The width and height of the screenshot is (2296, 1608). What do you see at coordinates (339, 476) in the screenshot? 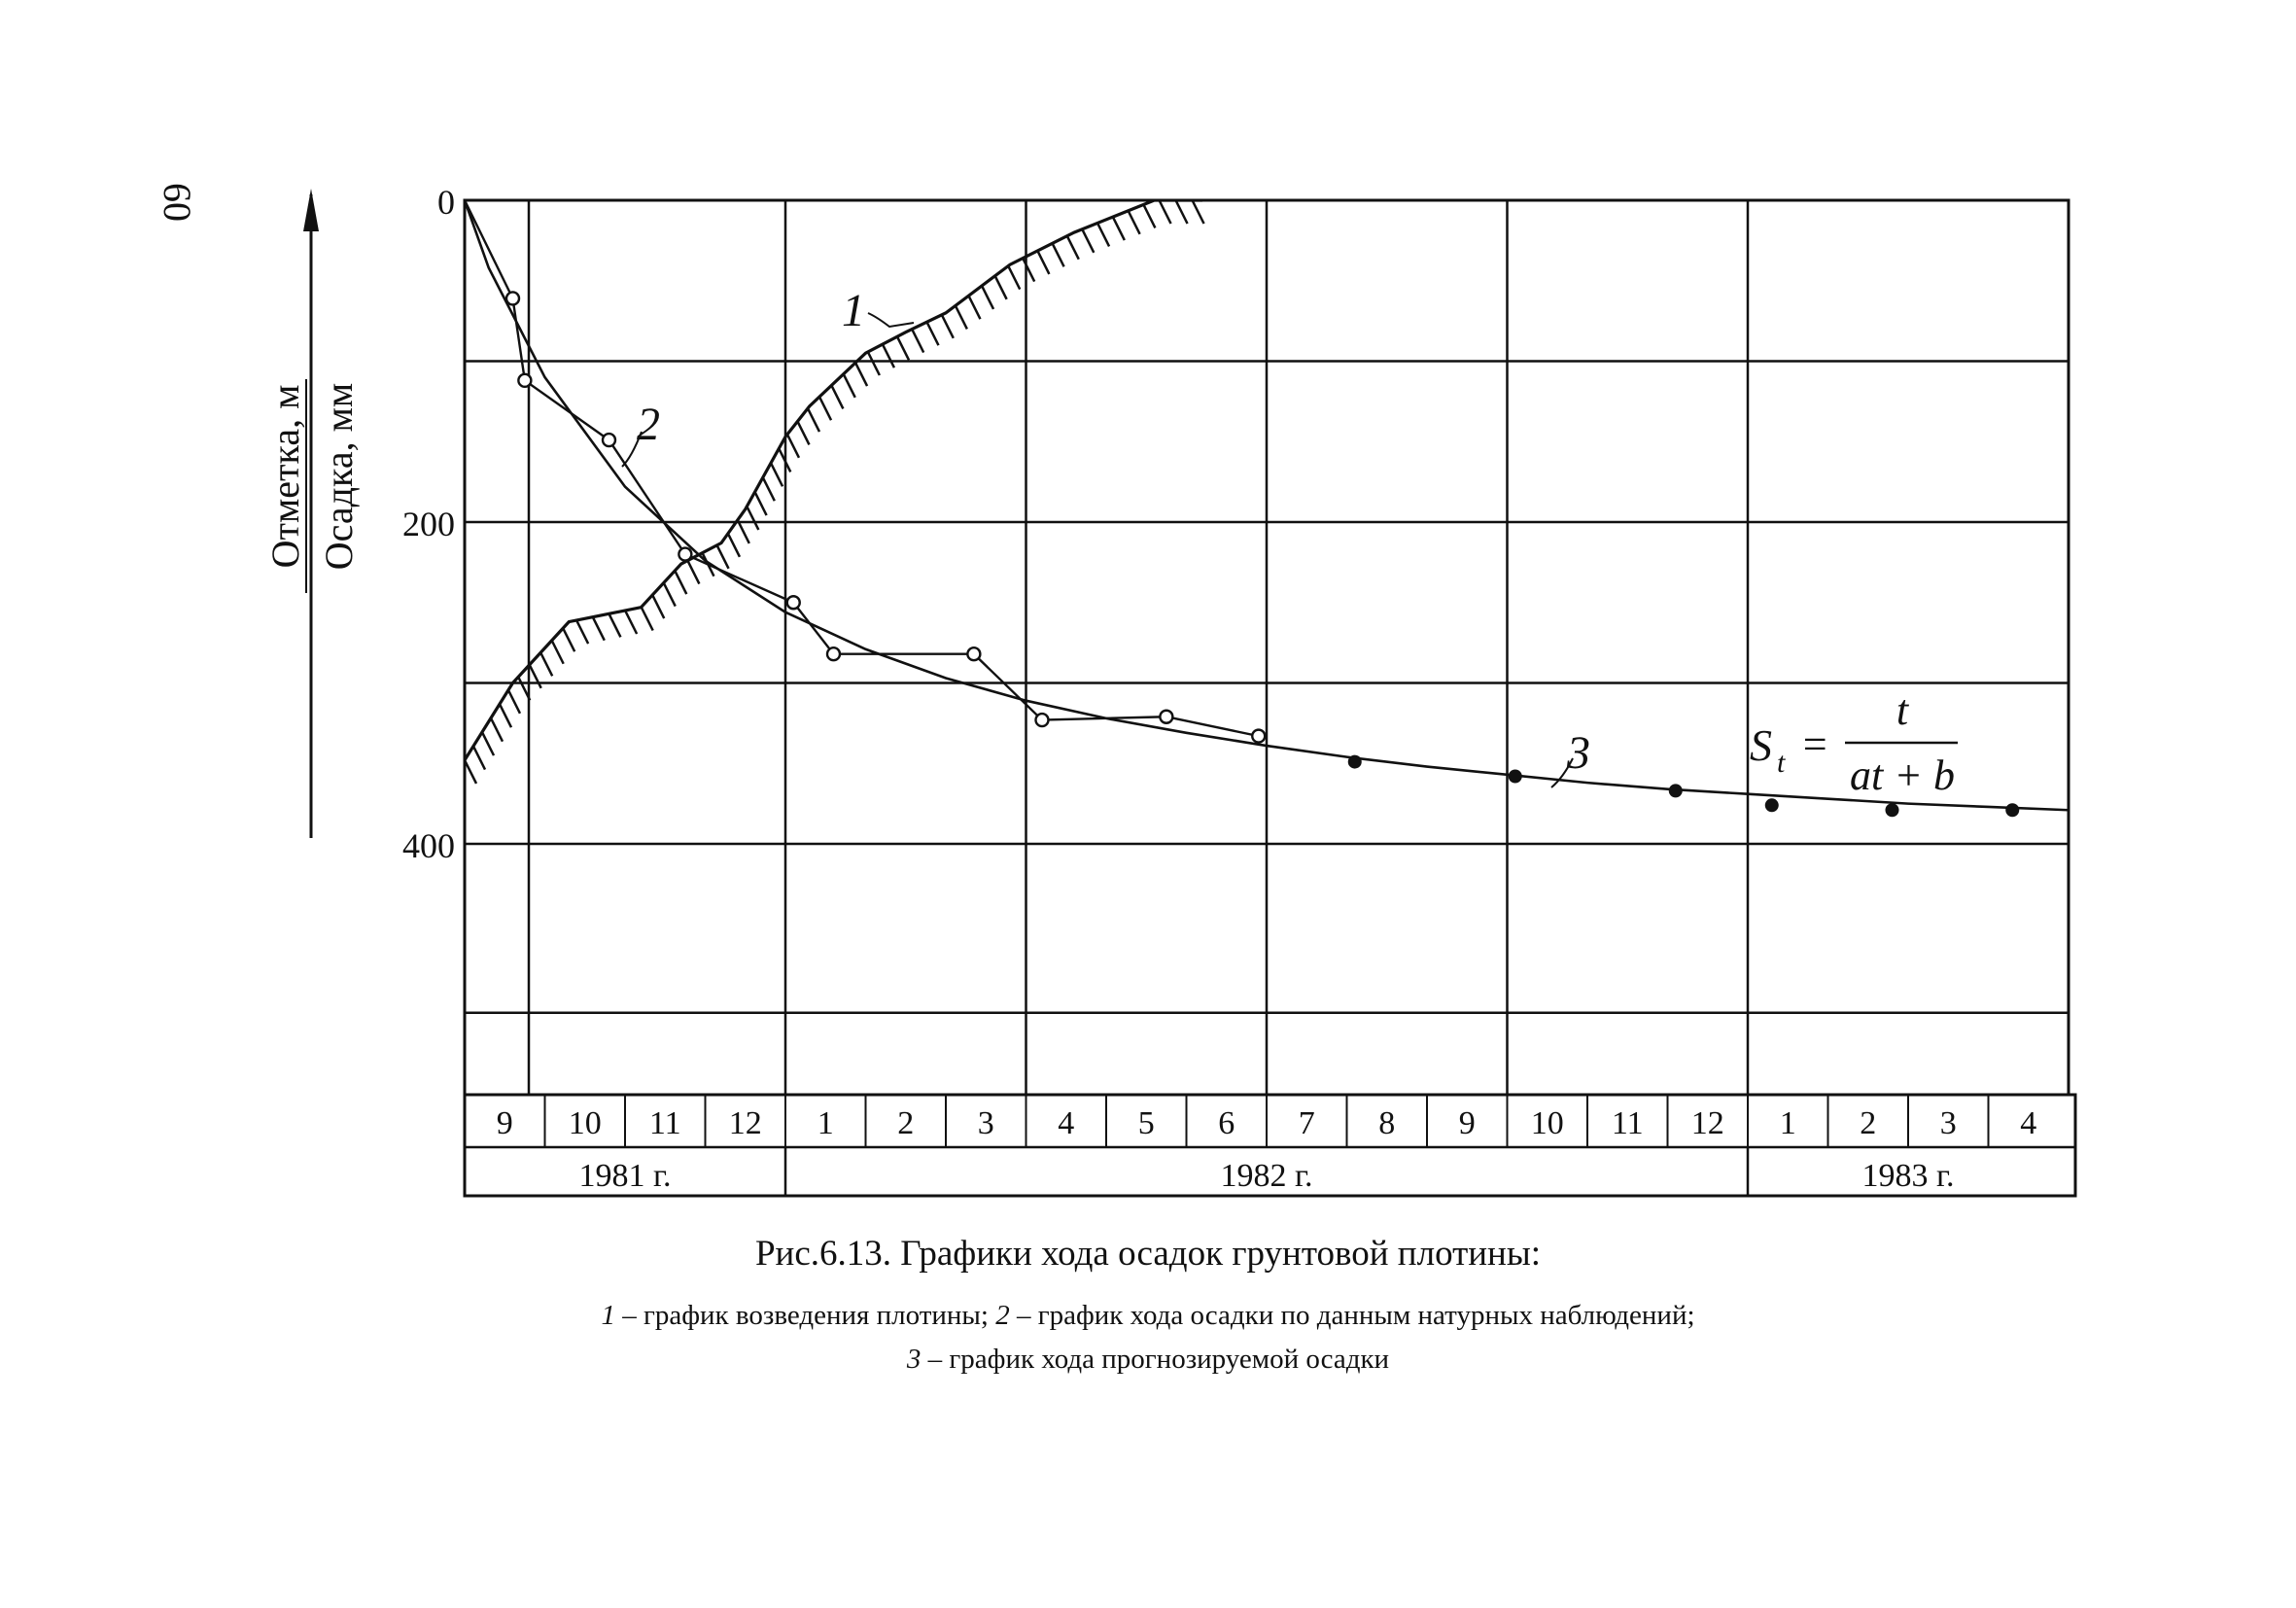
I see `y-axis-label-bottom: Осадка, мм` at bounding box center [339, 476].